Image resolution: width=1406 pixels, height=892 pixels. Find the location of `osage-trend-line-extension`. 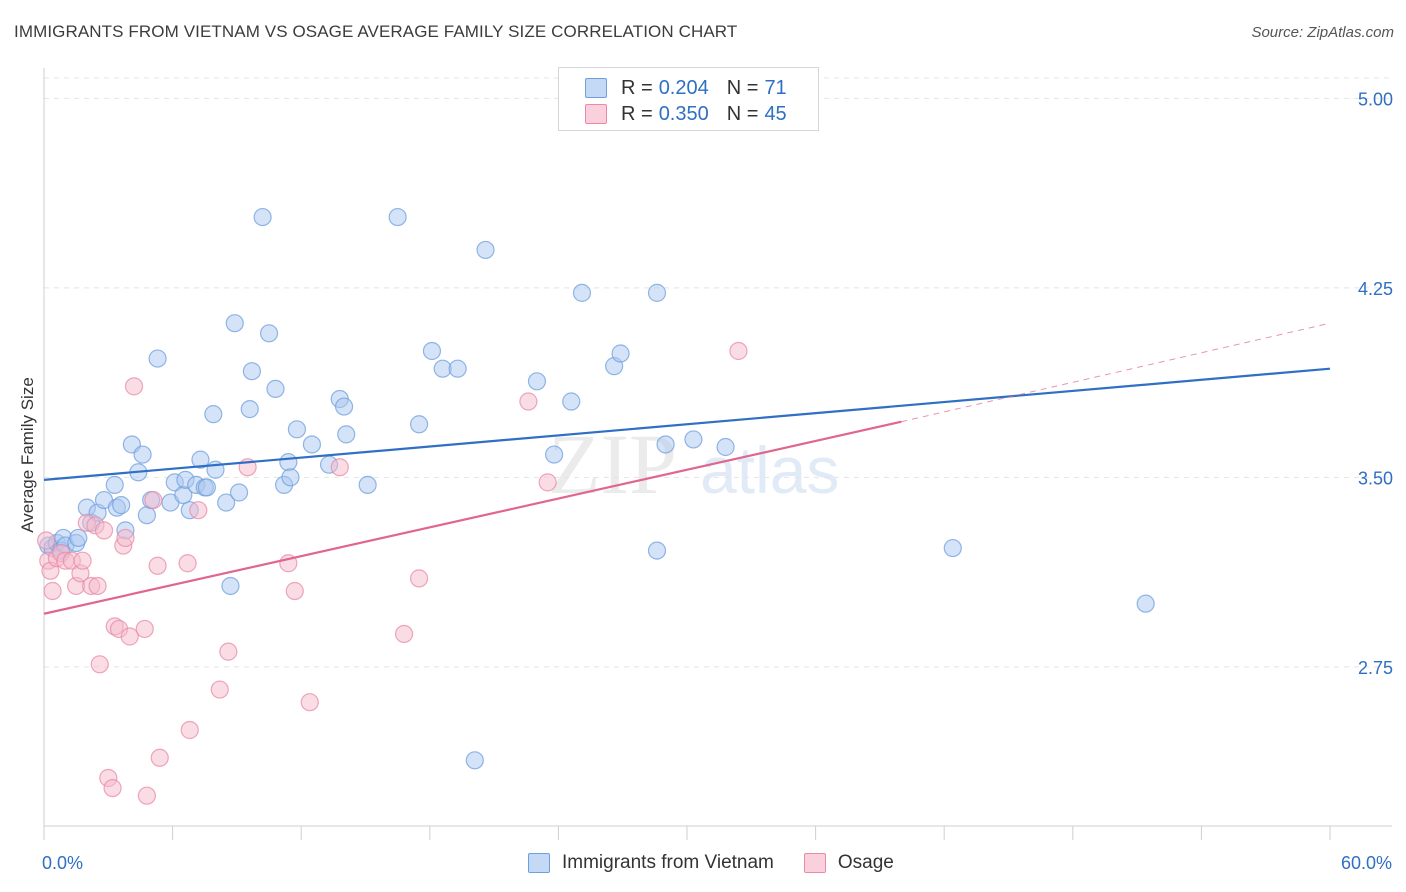

osage-trend-line-extension is located at coordinates (1116, 372).